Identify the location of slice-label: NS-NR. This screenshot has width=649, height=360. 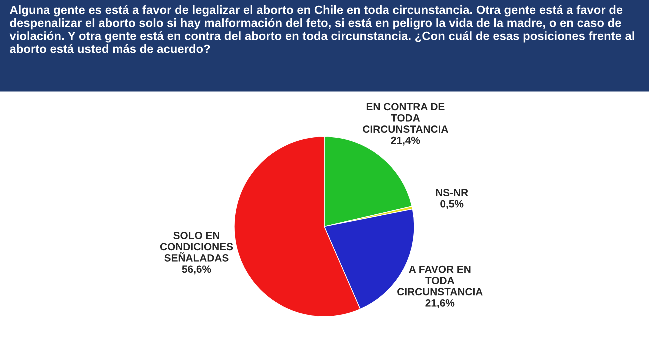
(452, 193).